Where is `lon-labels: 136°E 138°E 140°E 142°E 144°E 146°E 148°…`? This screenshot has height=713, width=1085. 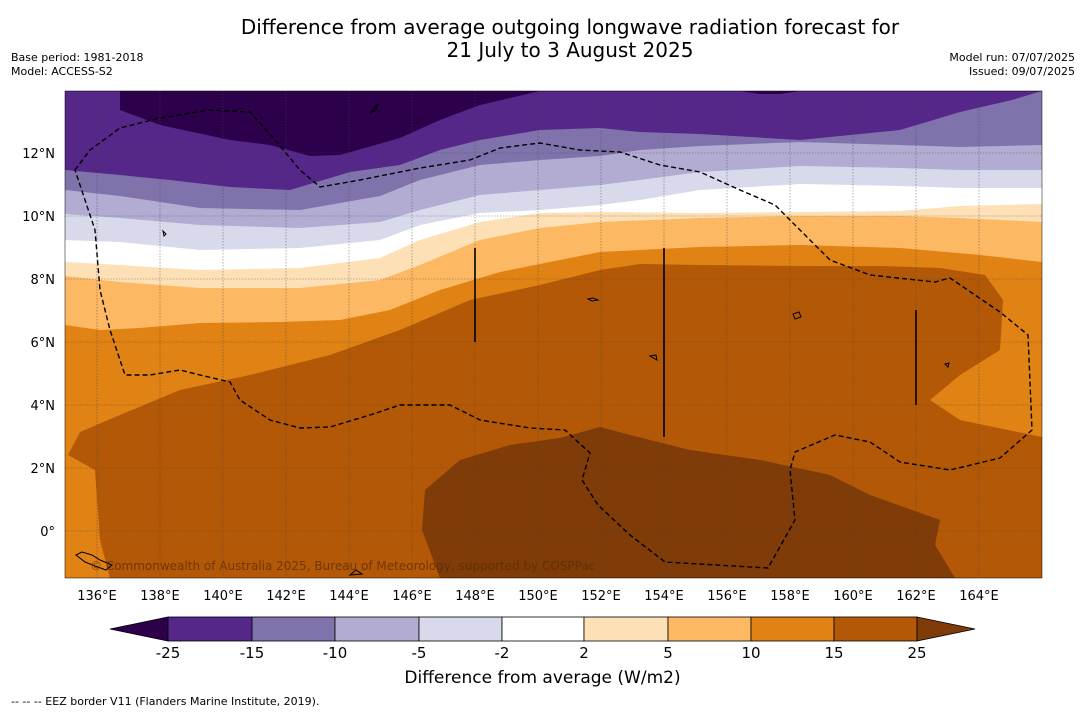
lon-labels: 136°E 138°E 140°E 142°E 144°E 146°E 148°… is located at coordinates (538, 596).